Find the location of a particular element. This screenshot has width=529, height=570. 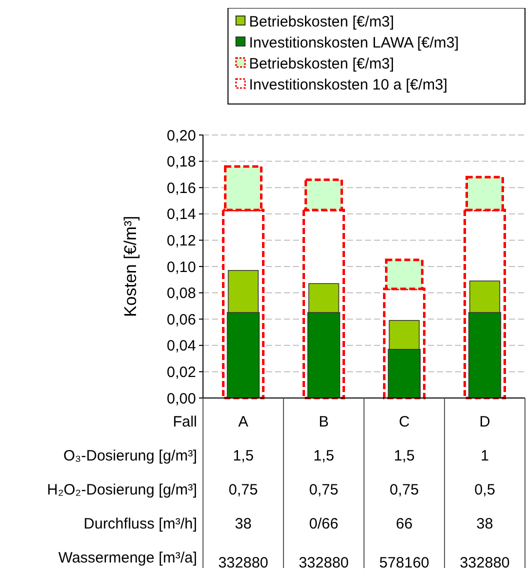

text: 0/66 is located at coordinates (323, 523).